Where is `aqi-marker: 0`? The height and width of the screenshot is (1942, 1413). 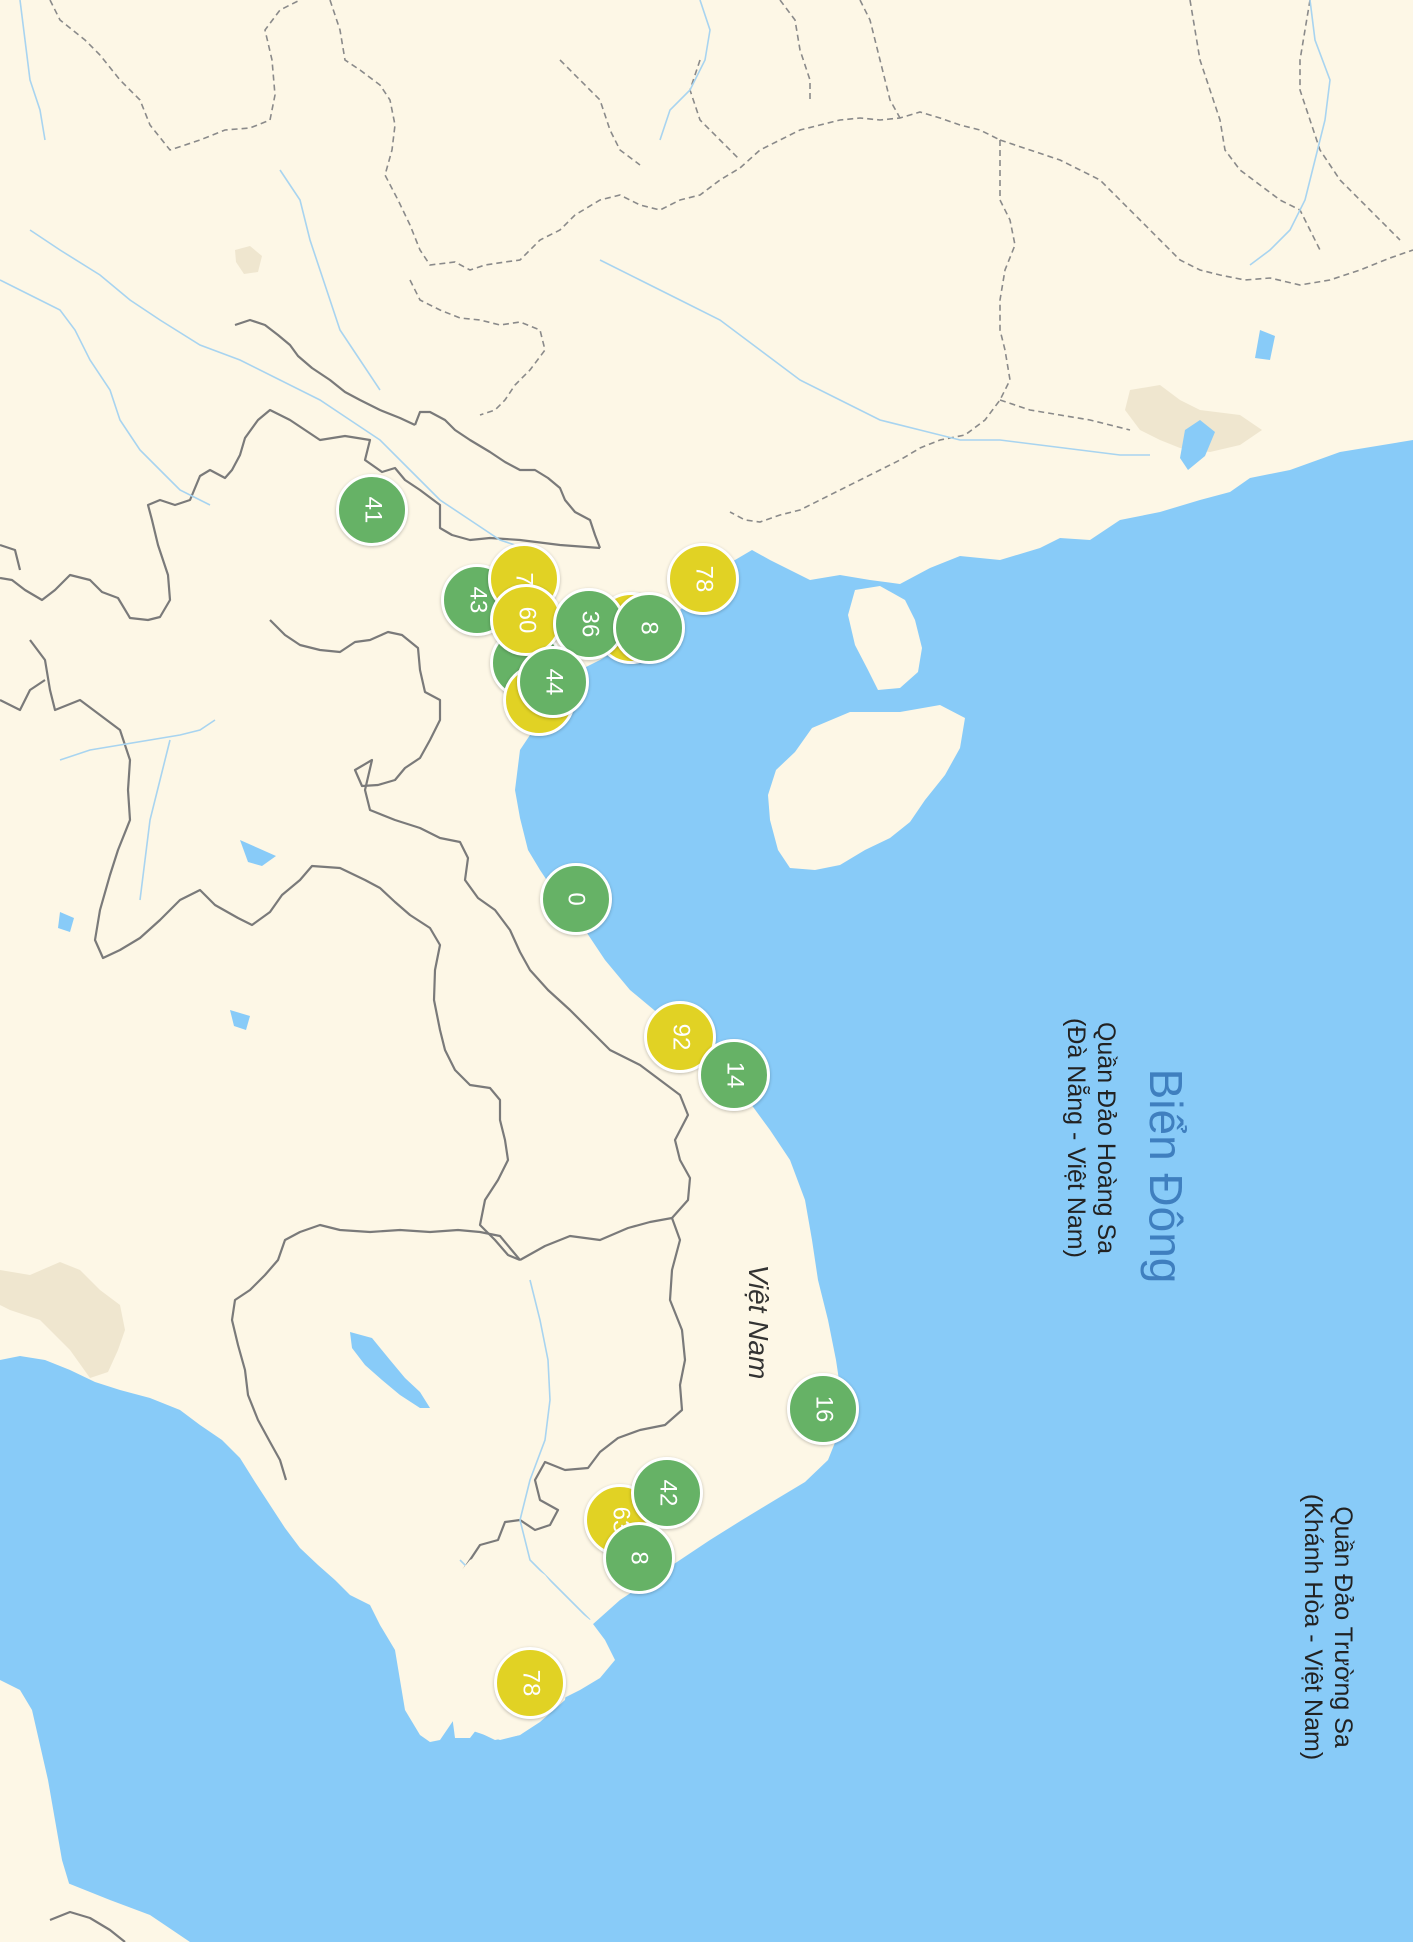 aqi-marker: 0 is located at coordinates (576, 899).